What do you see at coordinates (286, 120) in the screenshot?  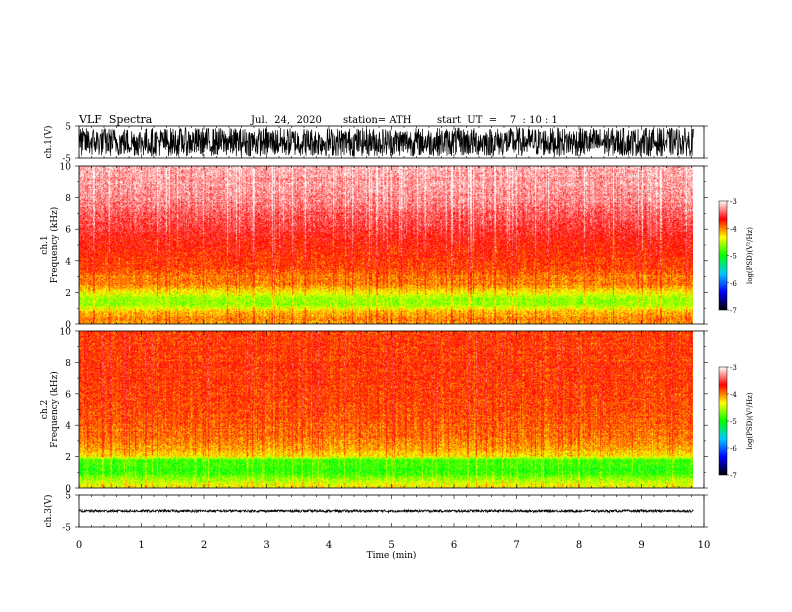 I see `date-label: Jul. 24, 2020` at bounding box center [286, 120].